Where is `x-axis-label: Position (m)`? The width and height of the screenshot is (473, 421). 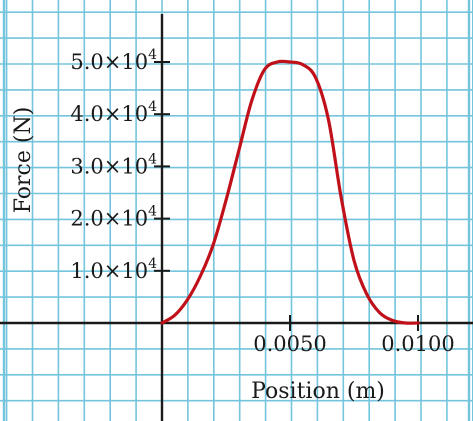
x-axis-label: Position (m) is located at coordinates (318, 391).